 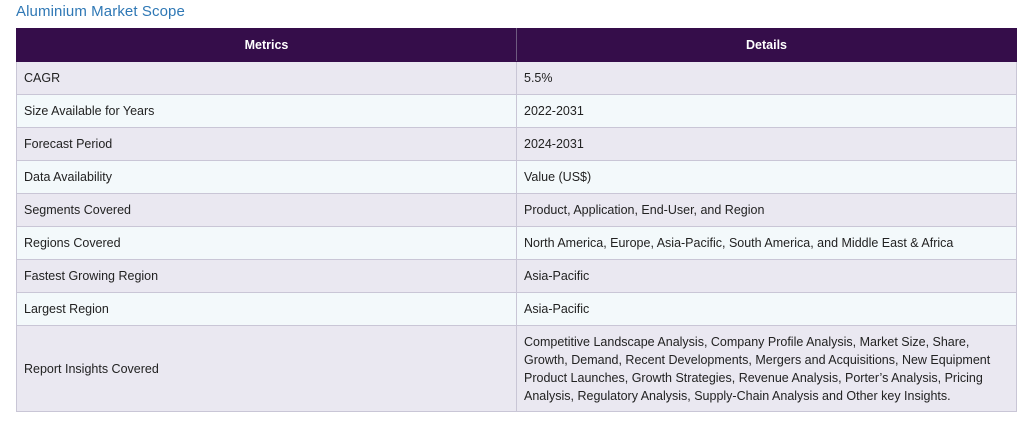 What do you see at coordinates (100, 11) in the screenshot?
I see `page-title: Aluminium Market Scope` at bounding box center [100, 11].